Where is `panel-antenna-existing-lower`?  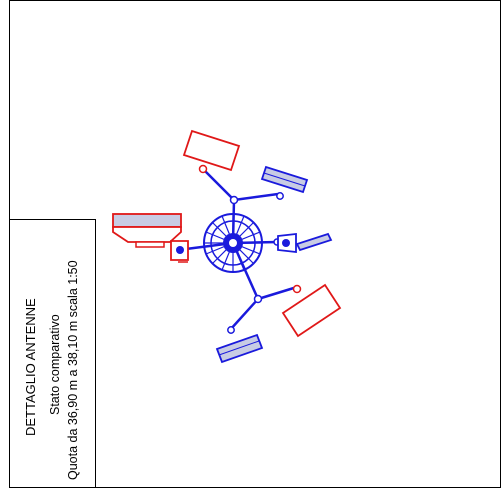 panel-antenna-existing-lower is located at coordinates (239, 345).